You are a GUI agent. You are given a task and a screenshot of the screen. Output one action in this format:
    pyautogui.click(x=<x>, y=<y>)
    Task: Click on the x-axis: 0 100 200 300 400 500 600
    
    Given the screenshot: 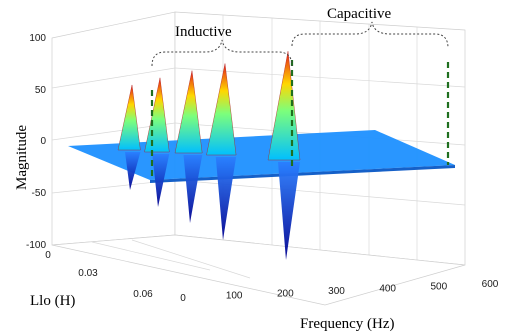 What is the action you would take?
    pyautogui.click(x=339, y=291)
    